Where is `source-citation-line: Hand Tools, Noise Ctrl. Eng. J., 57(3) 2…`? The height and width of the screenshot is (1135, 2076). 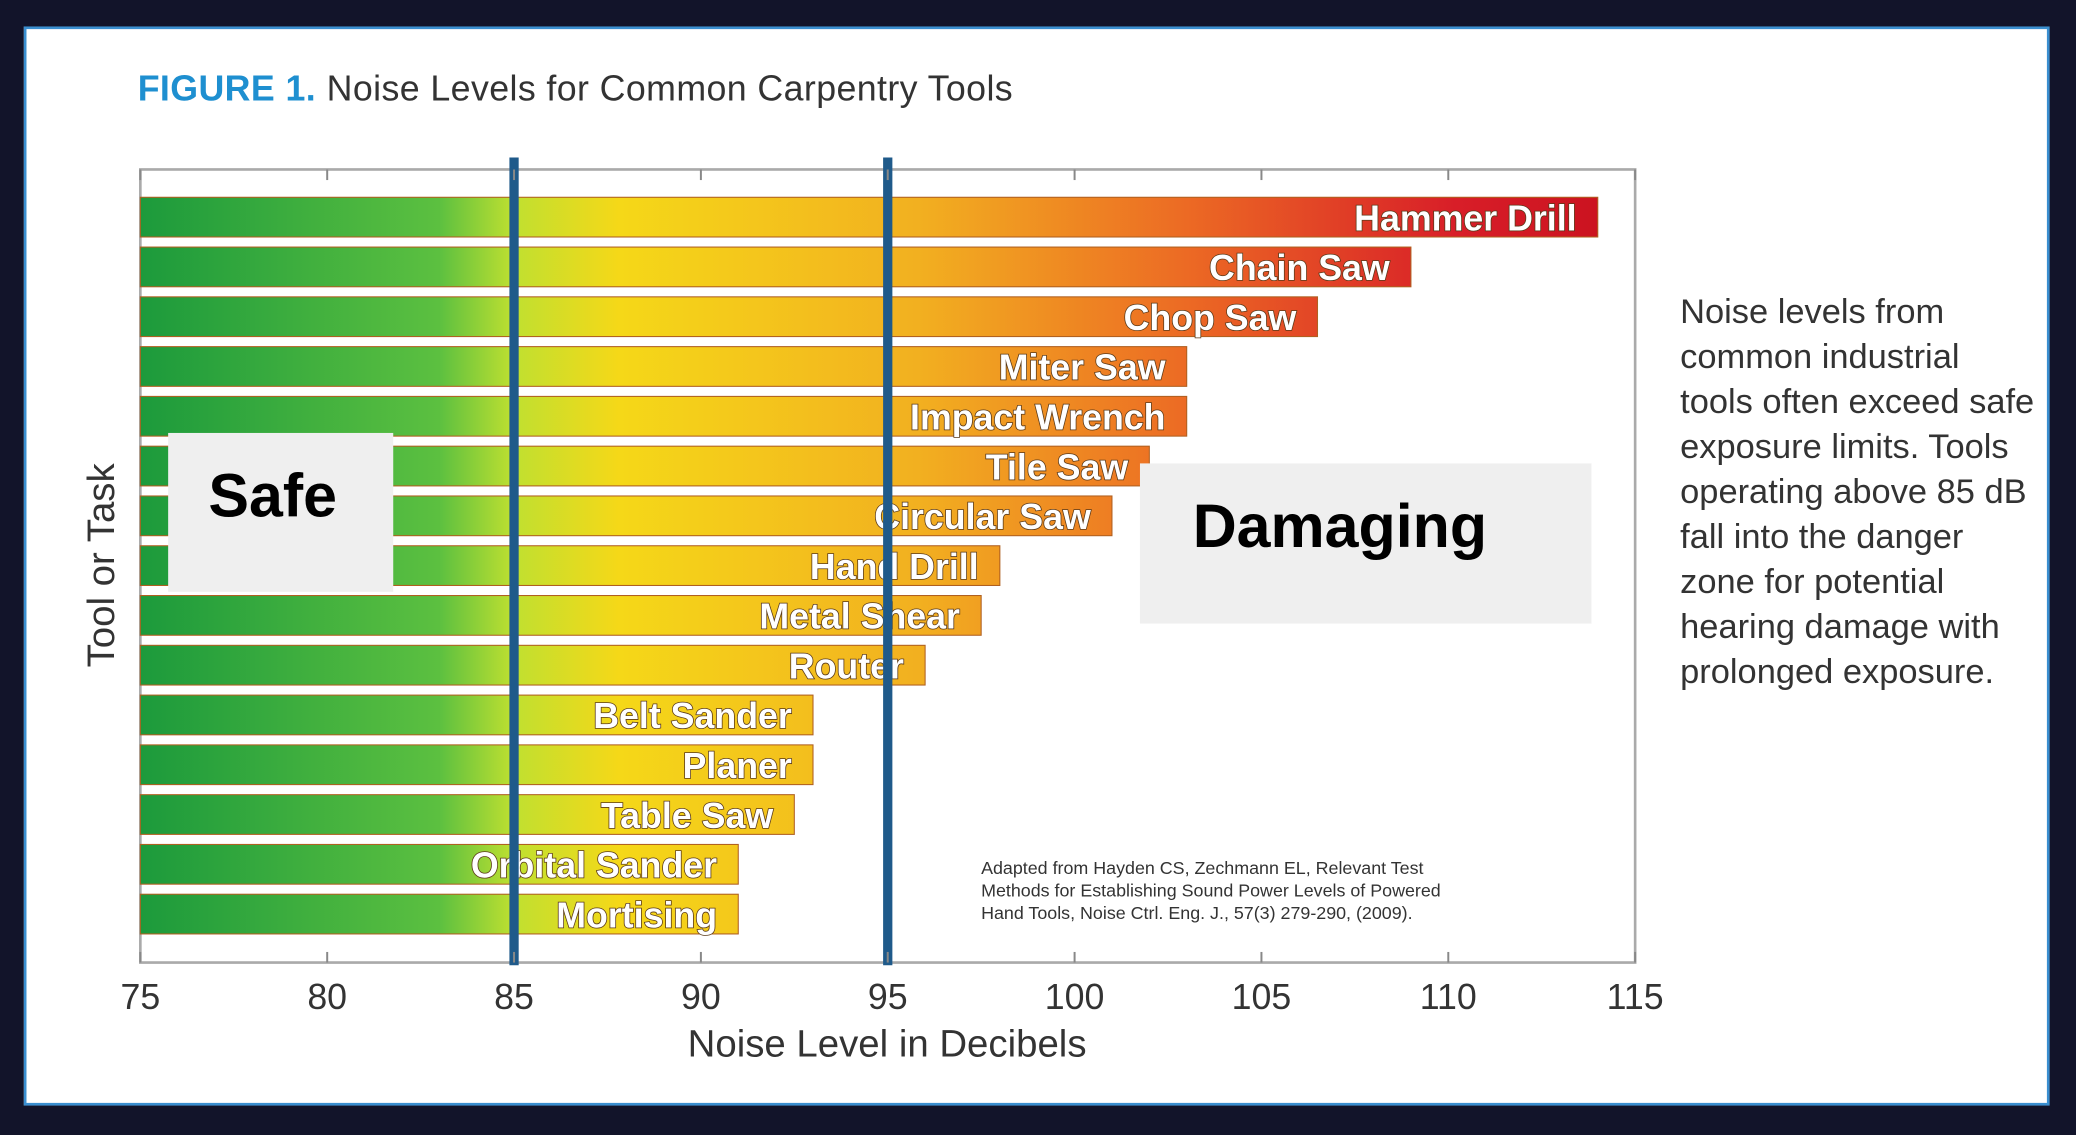
source-citation-line: Hand Tools, Noise Ctrl. Eng. J., 57(3) 2… is located at coordinates (1197, 913).